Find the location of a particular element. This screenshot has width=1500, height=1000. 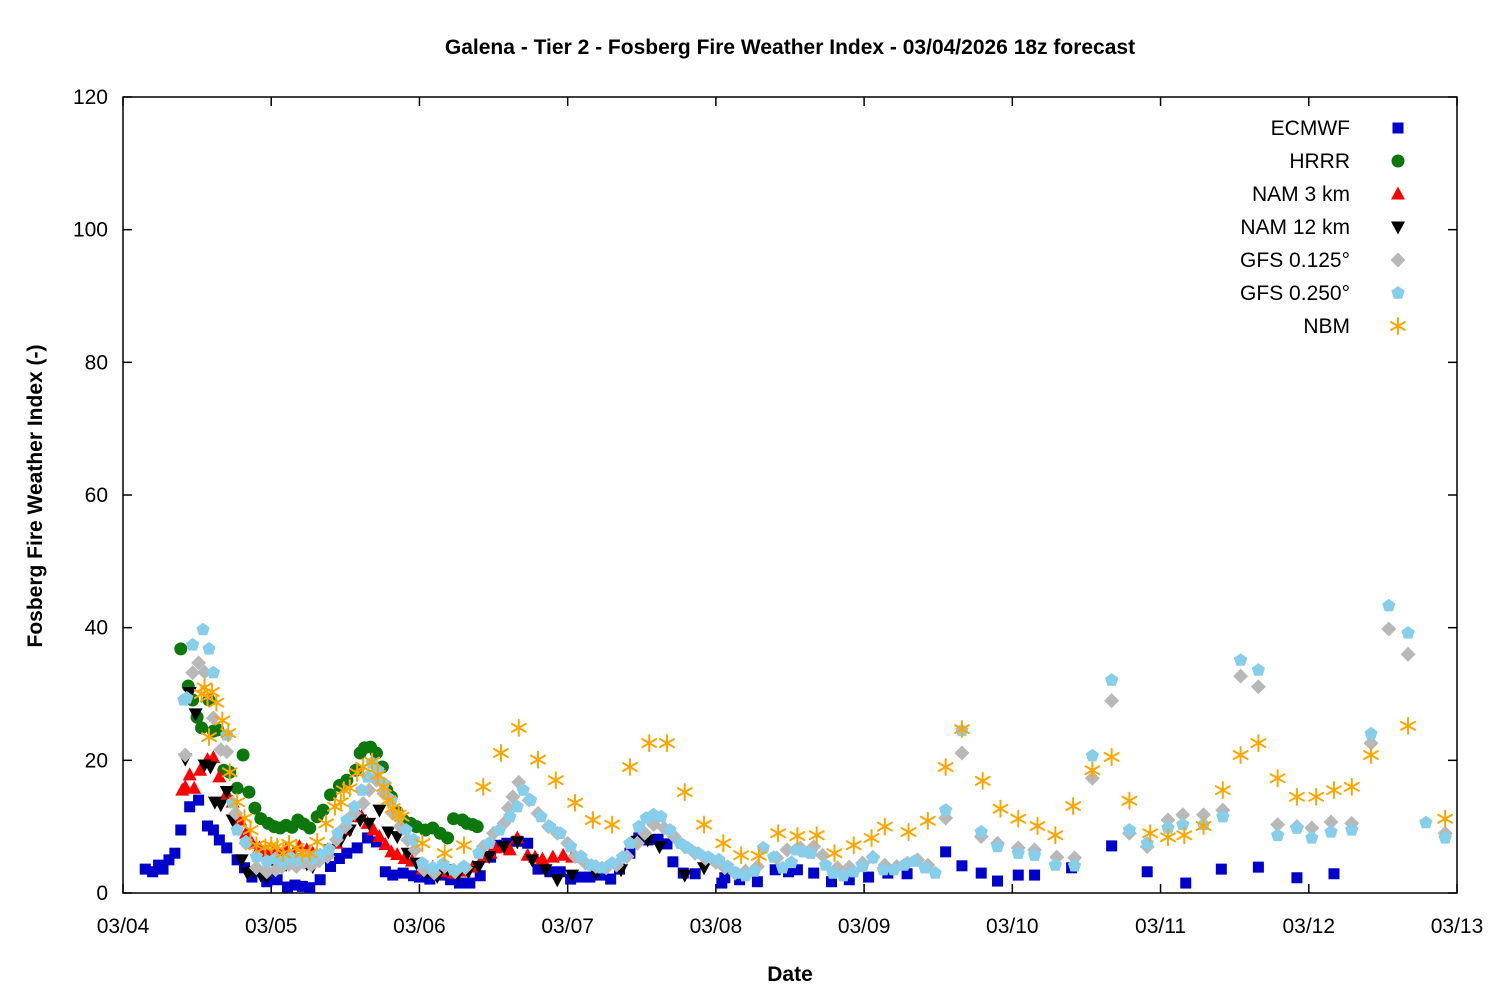

x-tick-label: 03/05 is located at coordinates (271, 926).